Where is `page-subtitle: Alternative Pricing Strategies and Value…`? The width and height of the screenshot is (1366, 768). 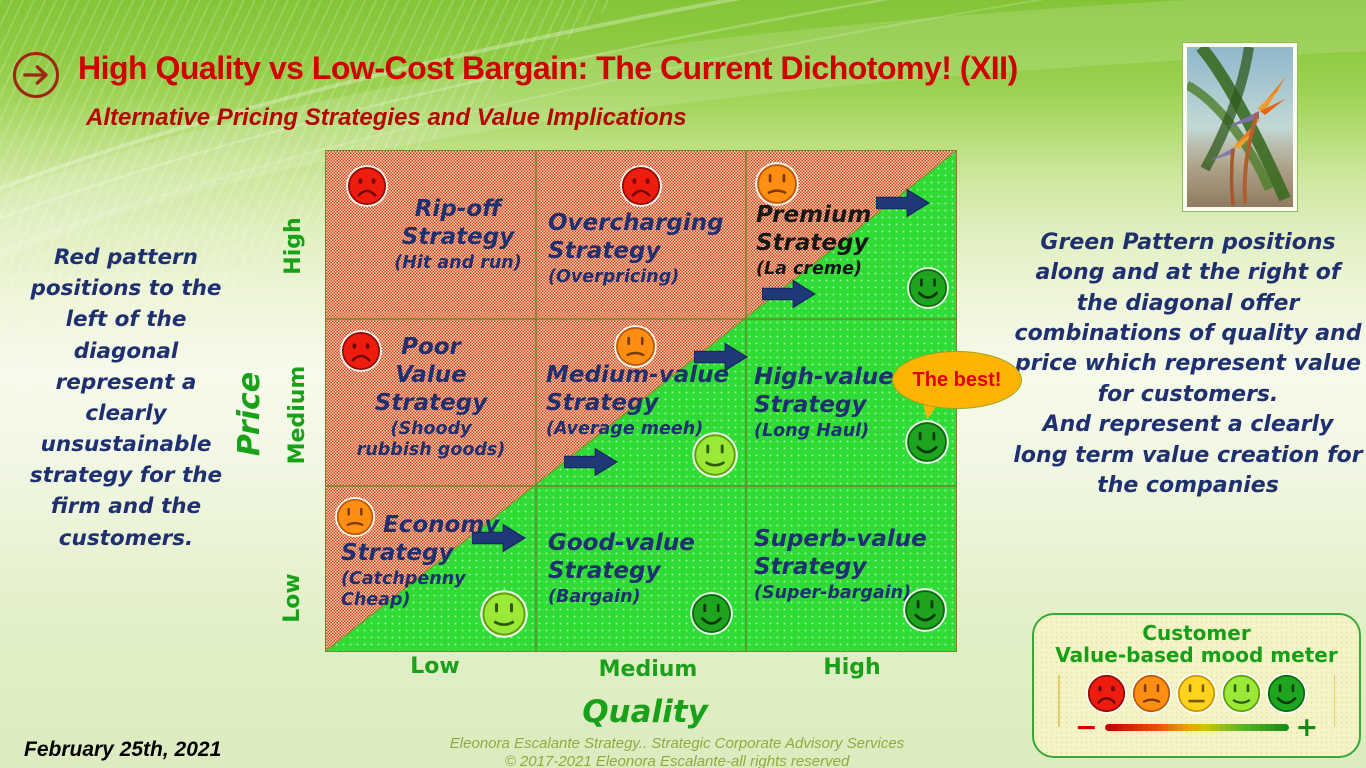 page-subtitle: Alternative Pricing Strategies and Value… is located at coordinates (386, 117).